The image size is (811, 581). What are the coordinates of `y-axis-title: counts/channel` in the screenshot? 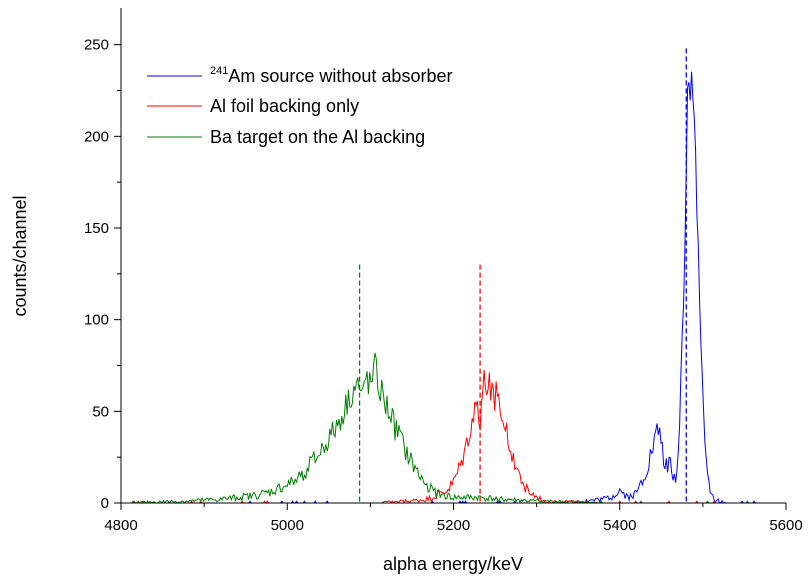 It's located at (20, 255).